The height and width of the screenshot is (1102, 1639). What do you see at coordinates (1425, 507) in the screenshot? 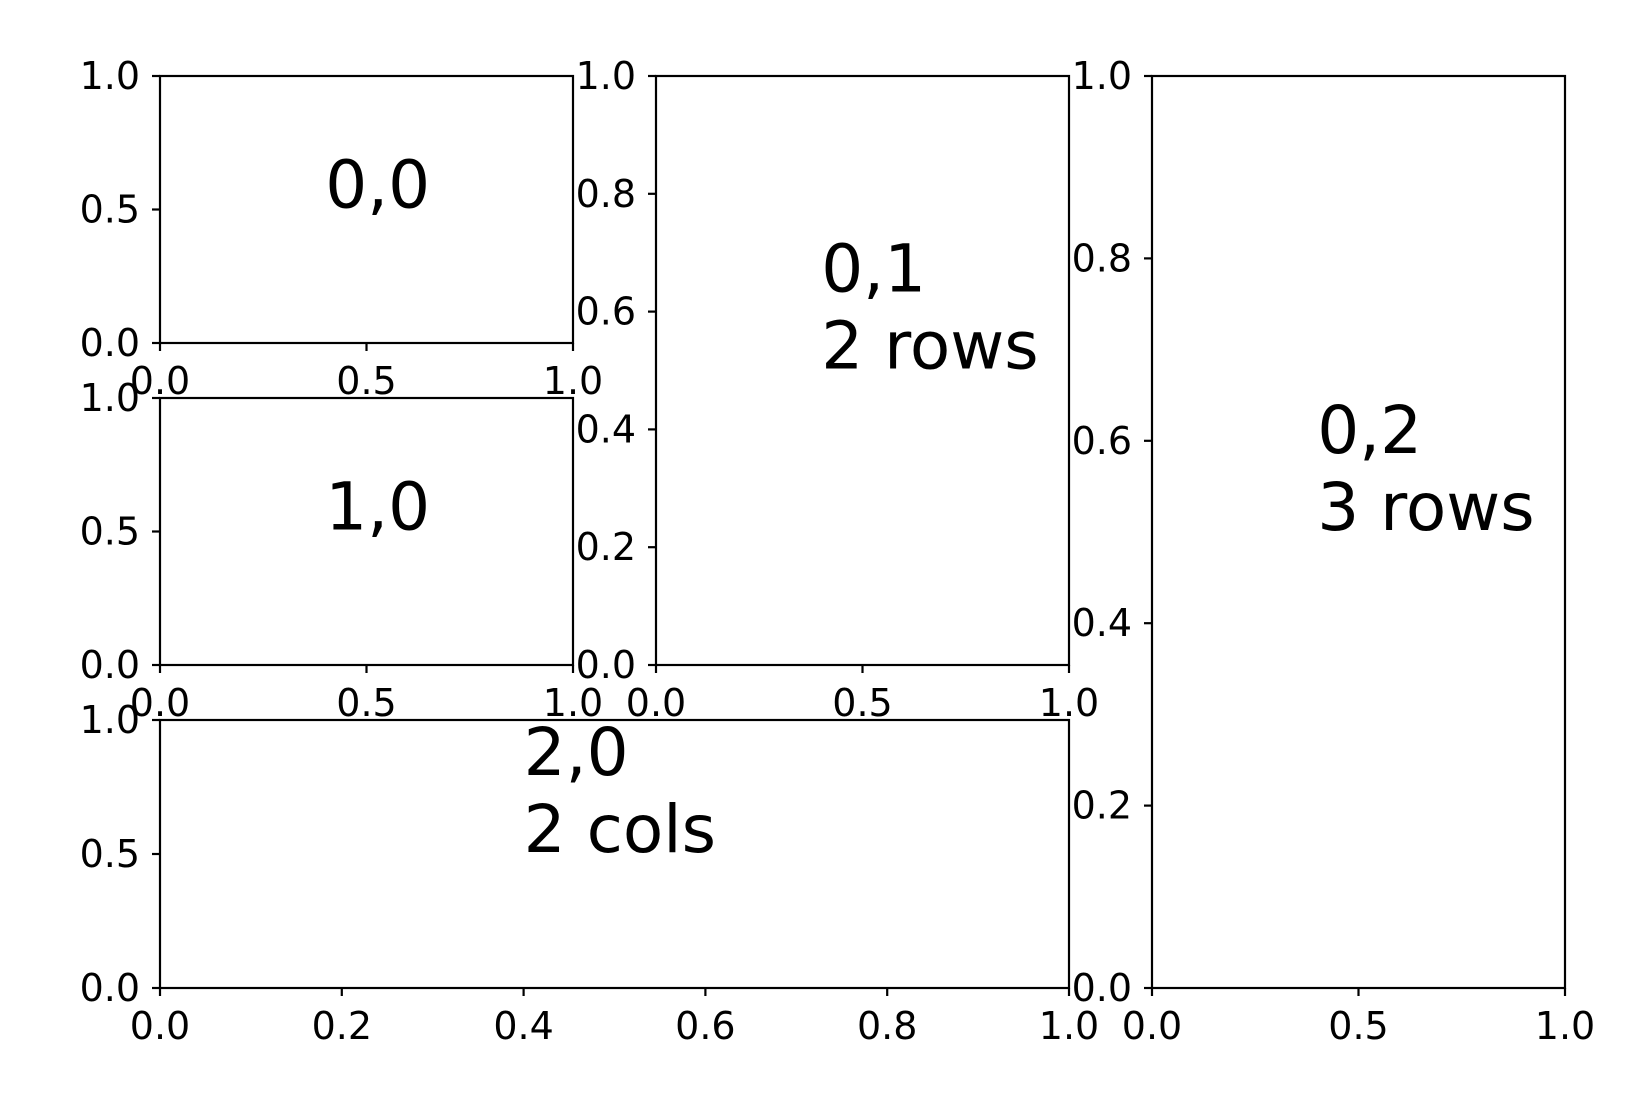
I see `panel-annotation-line: 3 rows` at bounding box center [1425, 507].